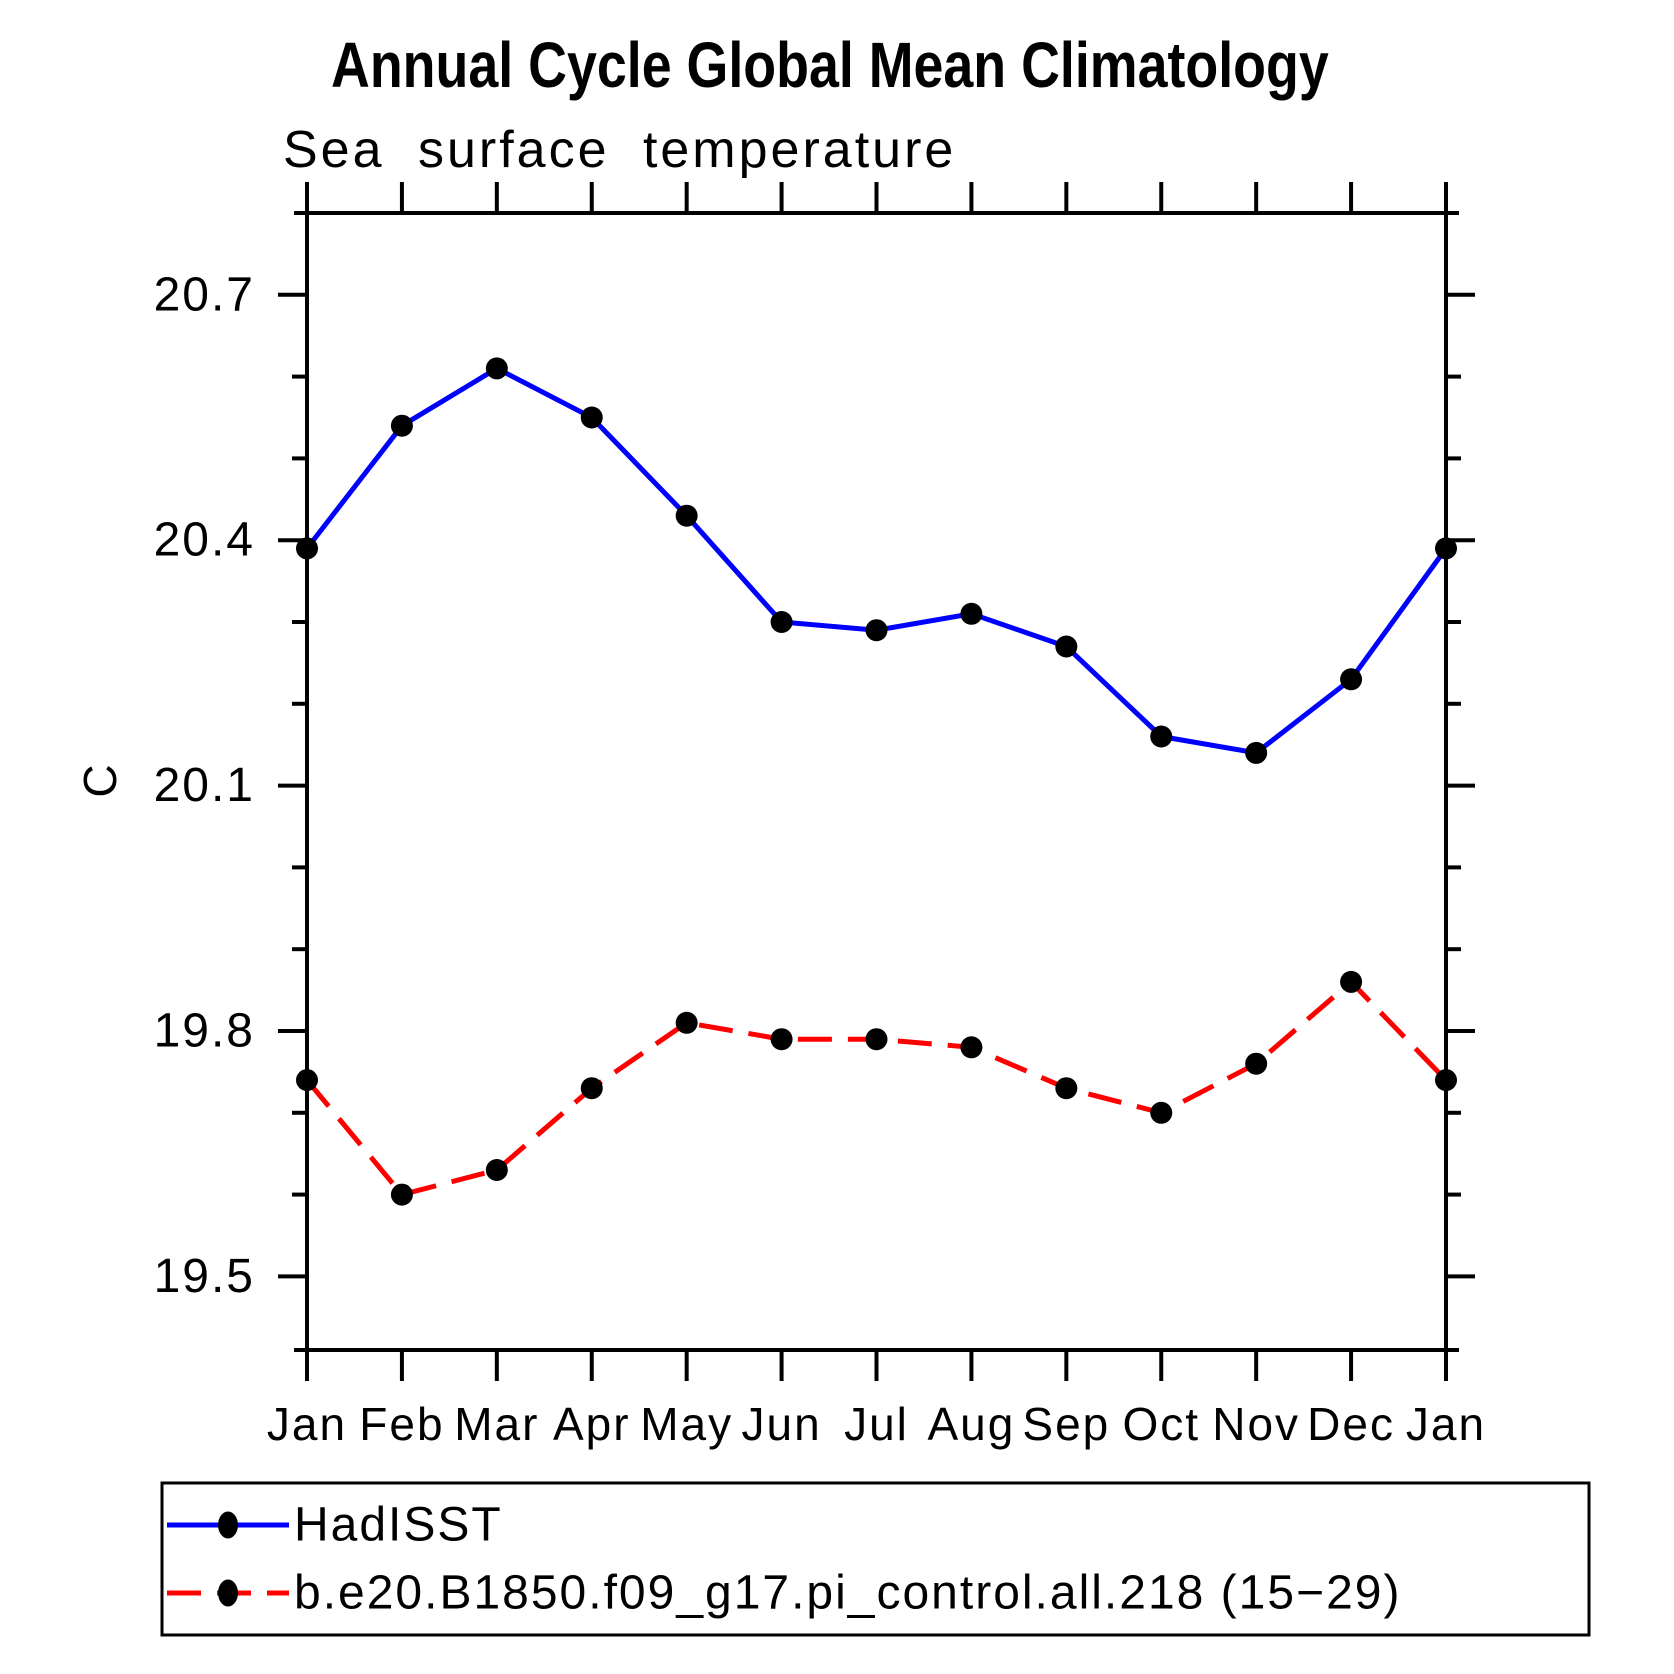  Describe the element at coordinates (1351, 1424) in the screenshot. I see `x-axis-label-11: Dec` at that location.